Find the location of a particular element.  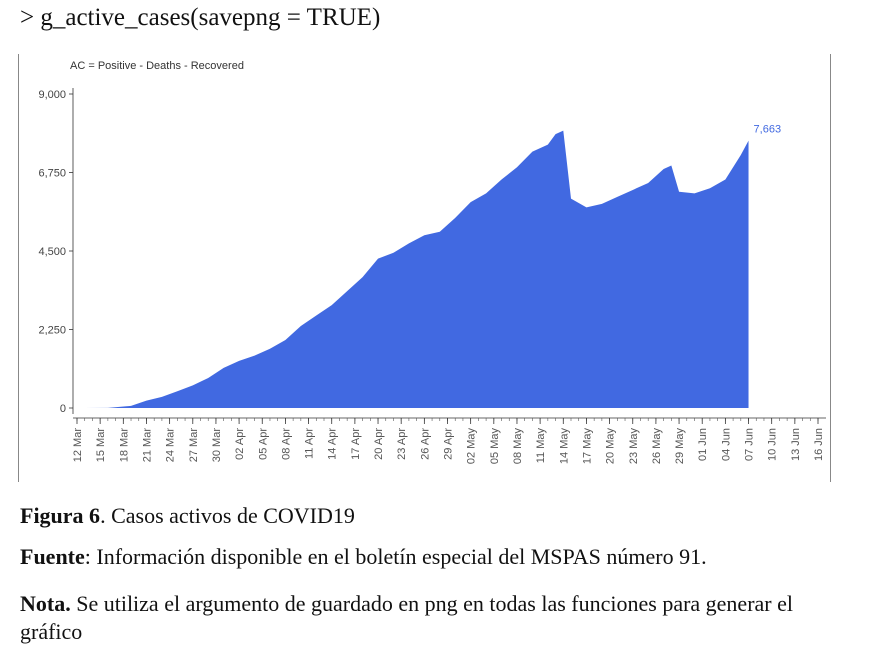

x-tick-label: 20 May is located at coordinates (611, 446).